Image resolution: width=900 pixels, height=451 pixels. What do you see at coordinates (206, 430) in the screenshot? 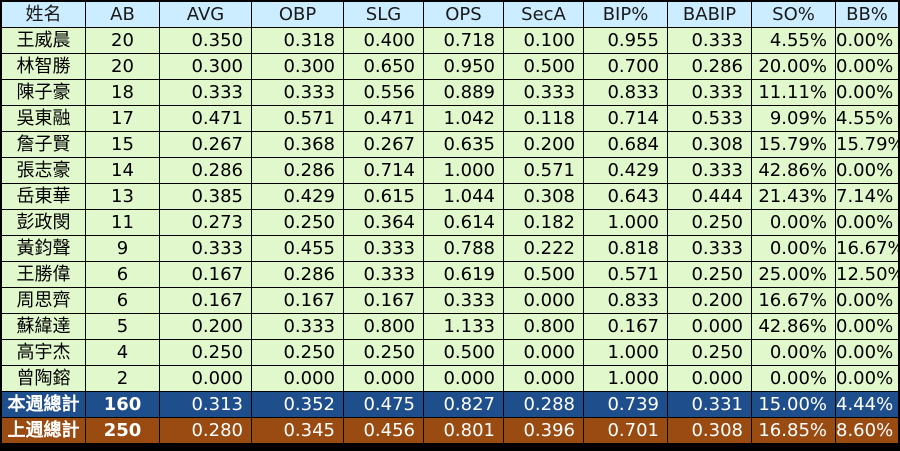
I see `stat-cell: 0.280` at bounding box center [206, 430].